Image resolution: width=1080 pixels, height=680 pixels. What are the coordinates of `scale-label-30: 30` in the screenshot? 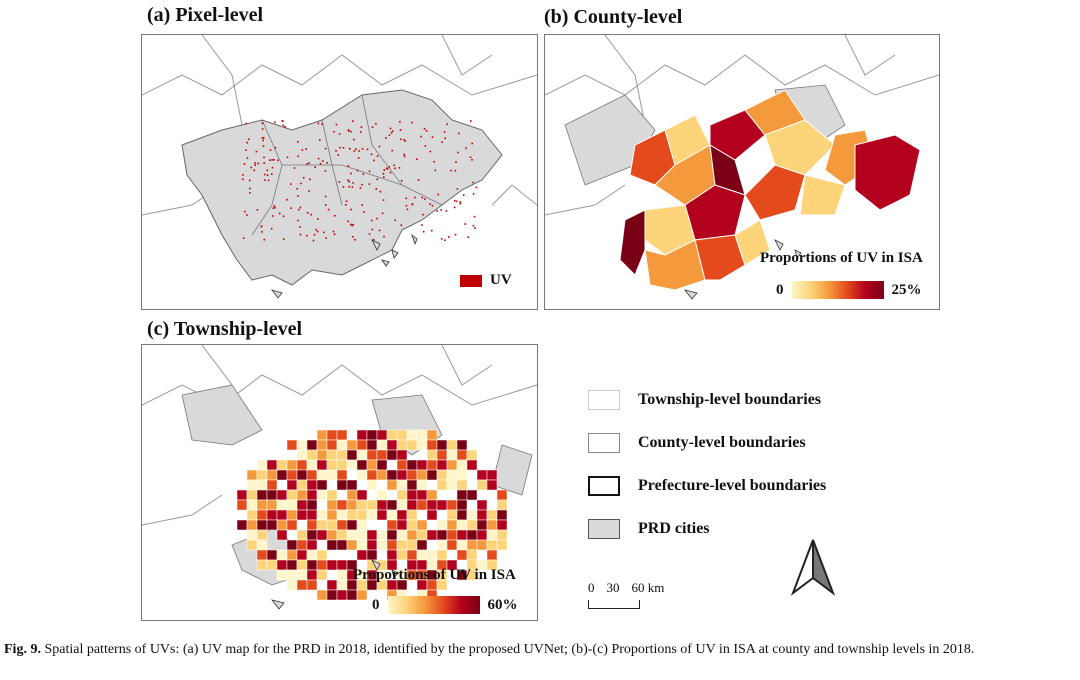 It's located at (613, 587).